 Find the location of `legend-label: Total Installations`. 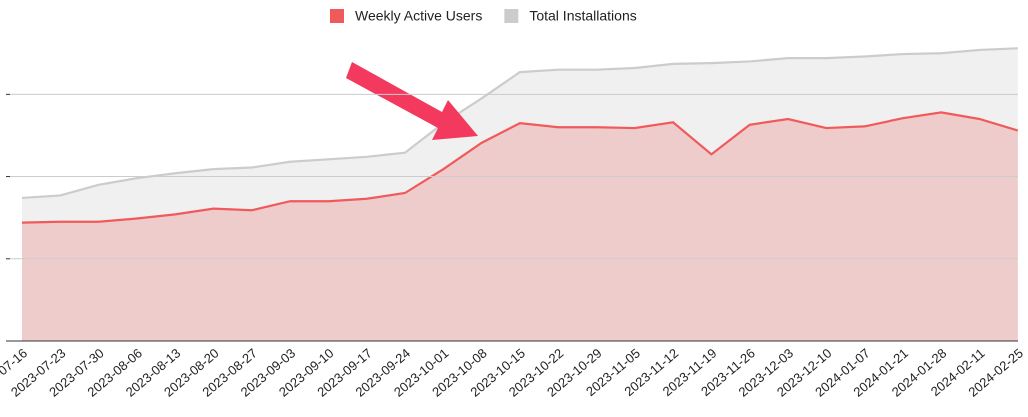

legend-label: Total Installations is located at coordinates (582, 16).